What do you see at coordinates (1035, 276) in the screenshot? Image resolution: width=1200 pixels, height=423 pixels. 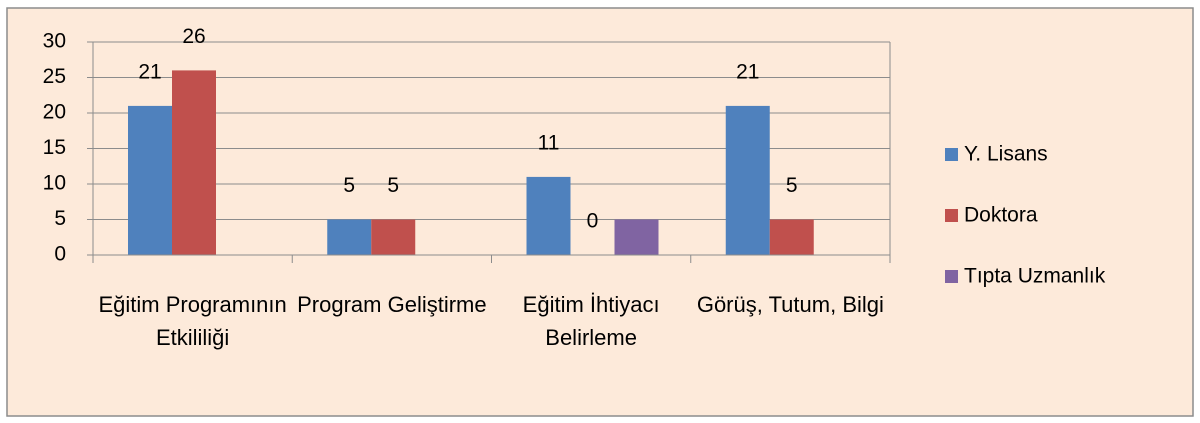 I see `legend-label: Tıpta Uzmanlık` at bounding box center [1035, 276].